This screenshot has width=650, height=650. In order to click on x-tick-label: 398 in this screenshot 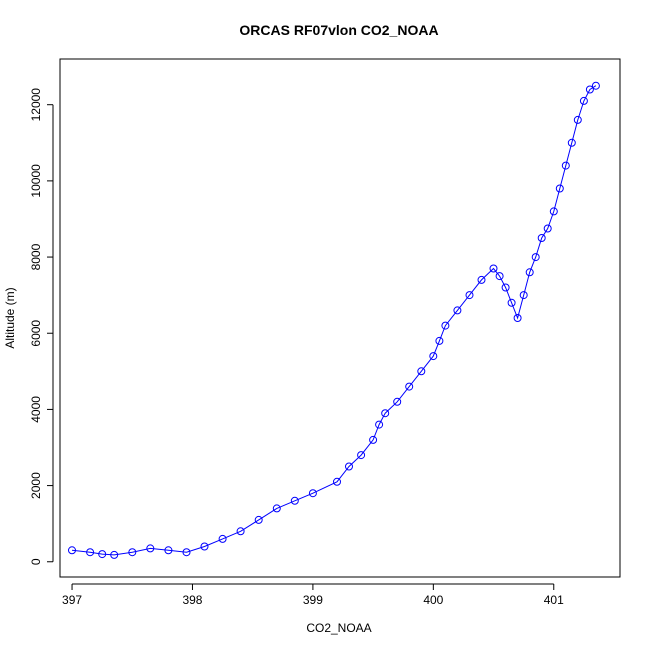, I will do `click(192, 600)`.